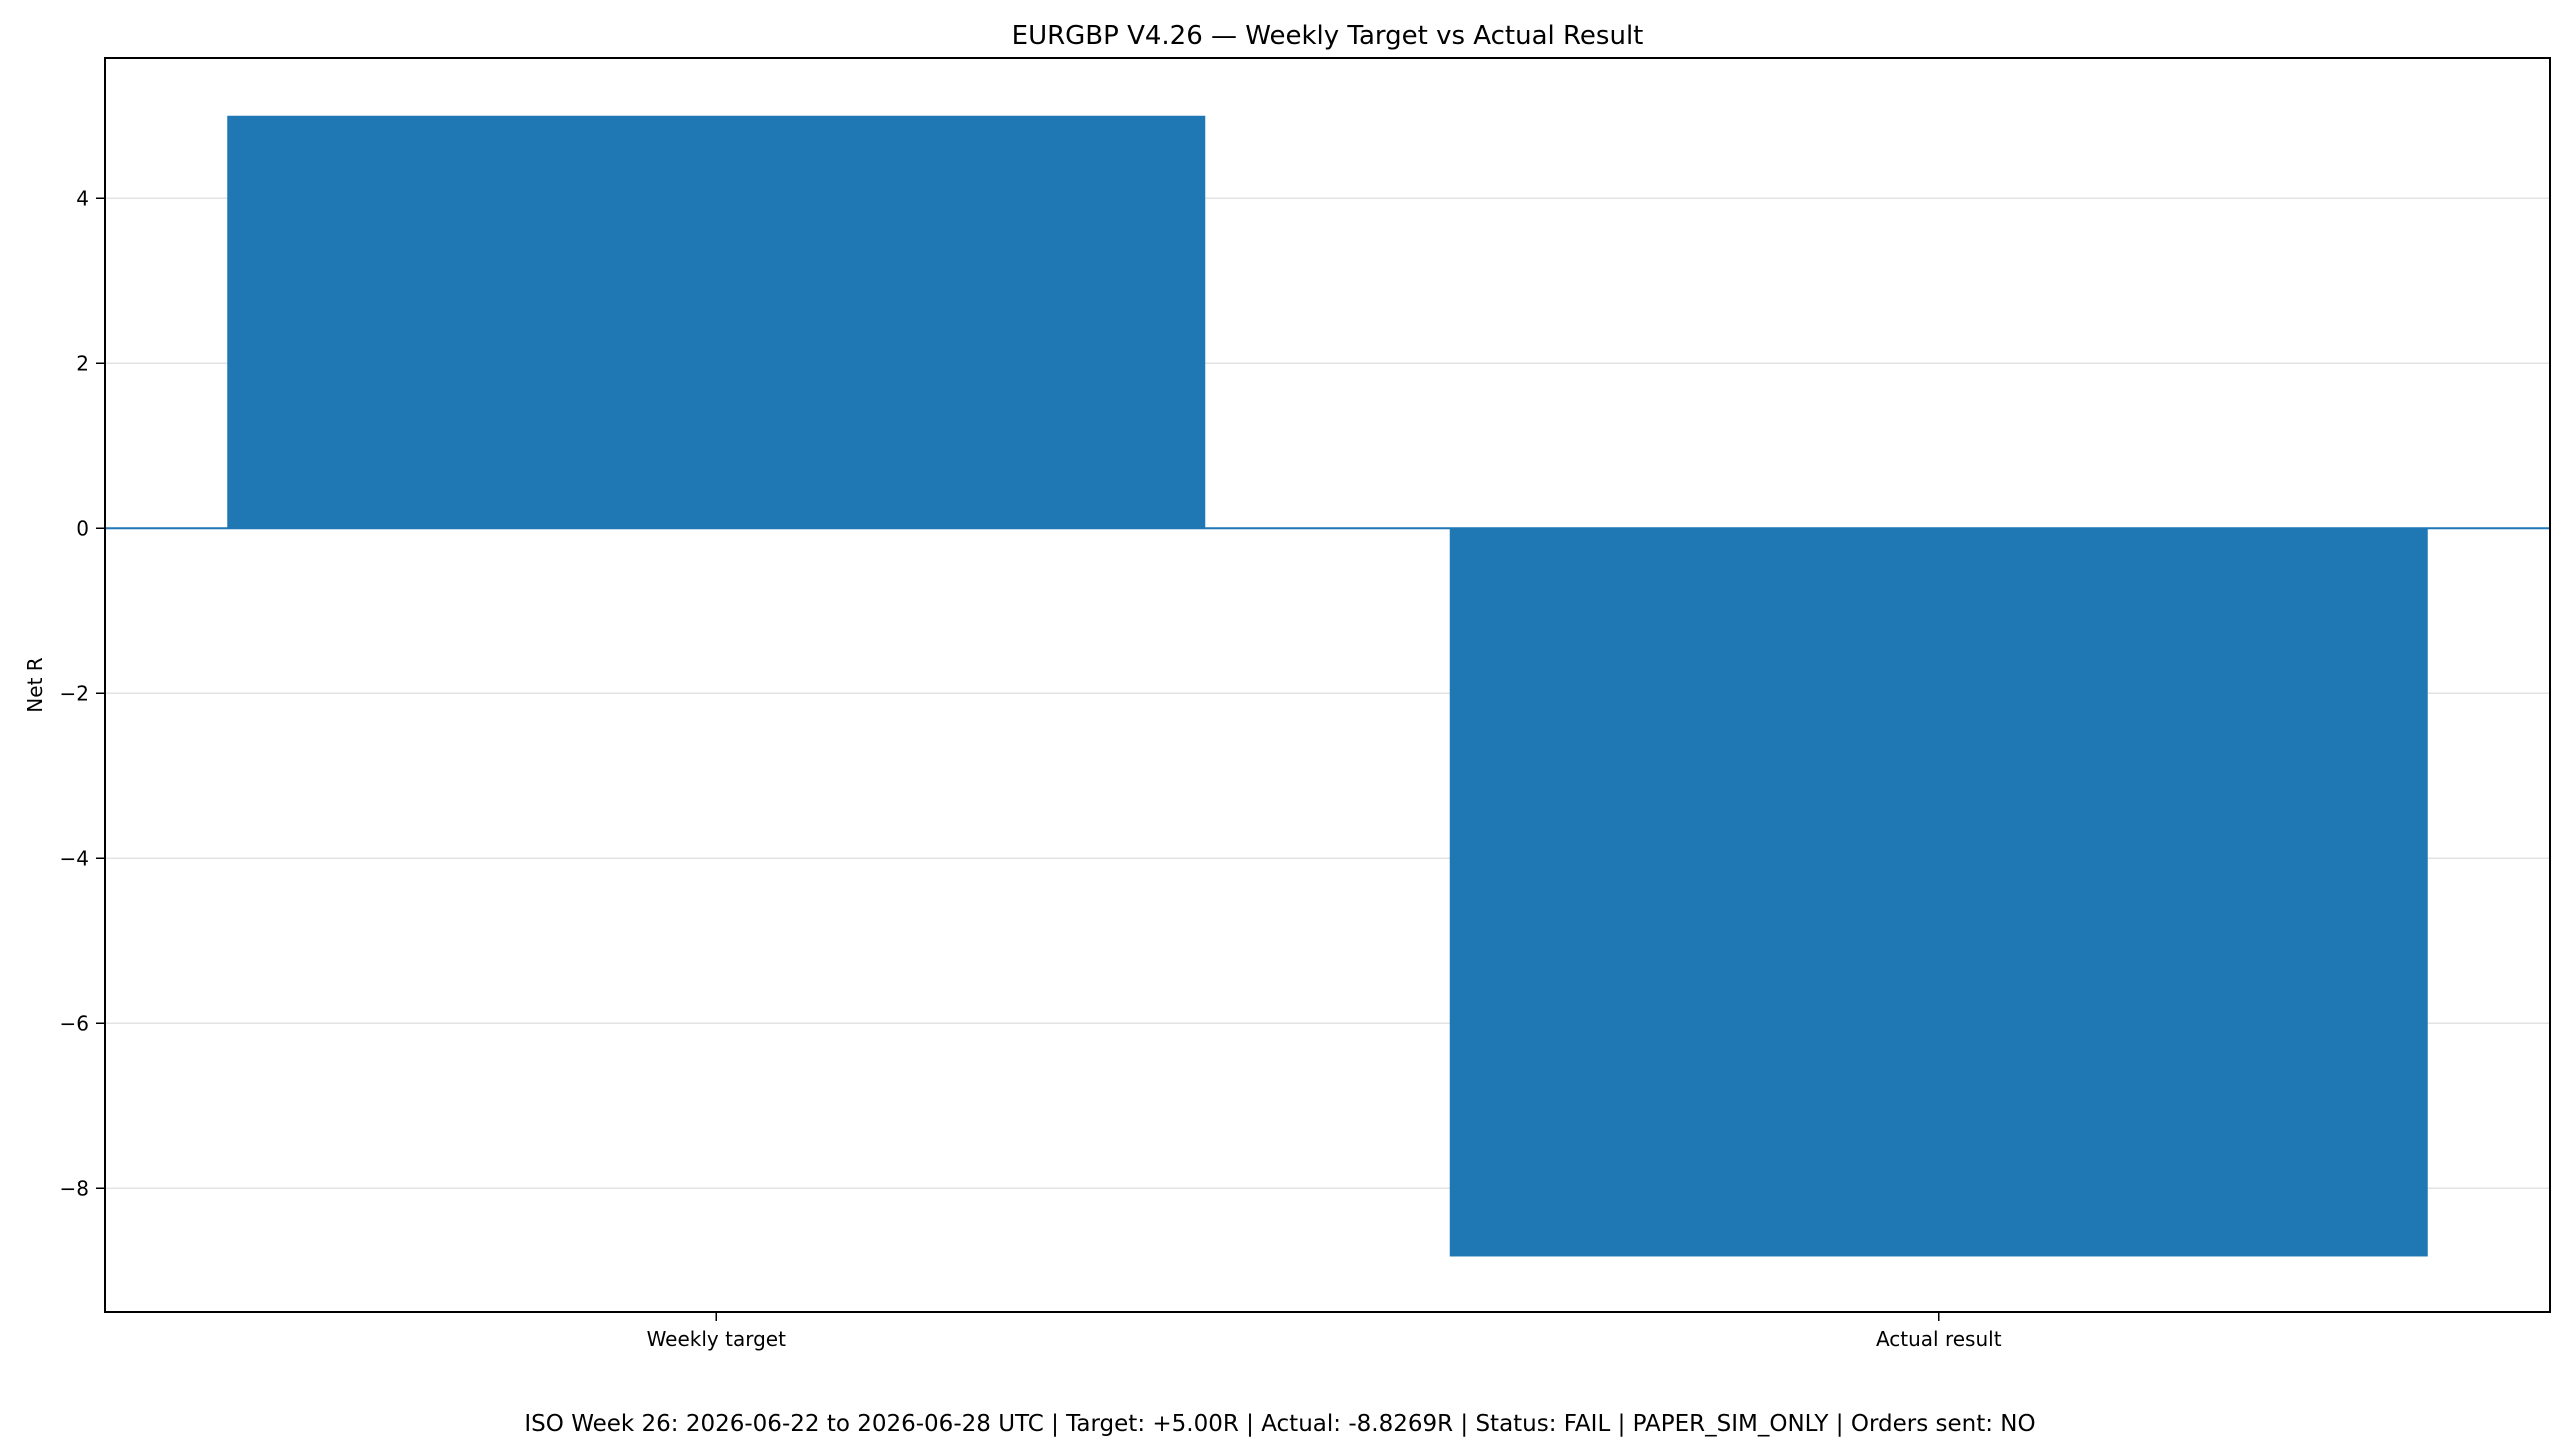 The height and width of the screenshot is (1440, 2560). What do you see at coordinates (82, 198) in the screenshot?
I see `y-tick-label: 4` at bounding box center [82, 198].